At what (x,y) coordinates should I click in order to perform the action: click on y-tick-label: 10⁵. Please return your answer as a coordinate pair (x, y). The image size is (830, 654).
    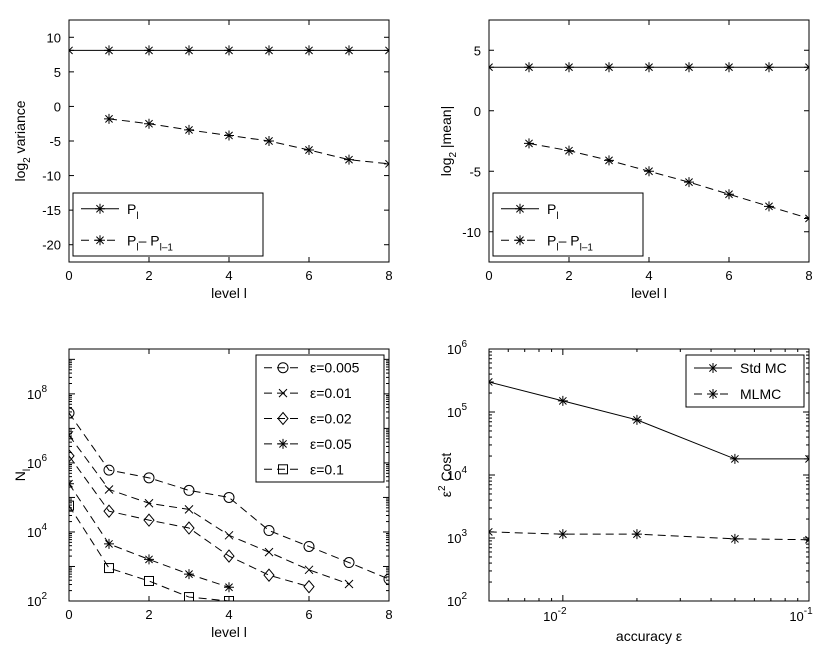
    Looking at the image, I should click on (457, 411).